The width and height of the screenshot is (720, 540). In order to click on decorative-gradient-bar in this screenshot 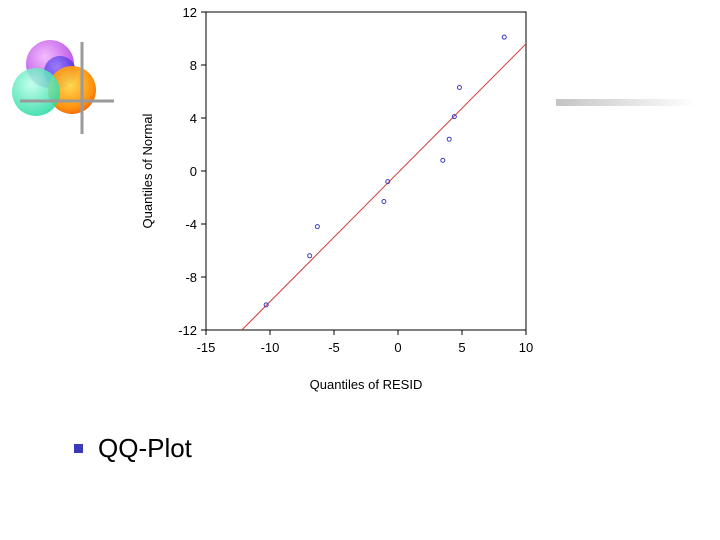, I will do `click(626, 102)`.